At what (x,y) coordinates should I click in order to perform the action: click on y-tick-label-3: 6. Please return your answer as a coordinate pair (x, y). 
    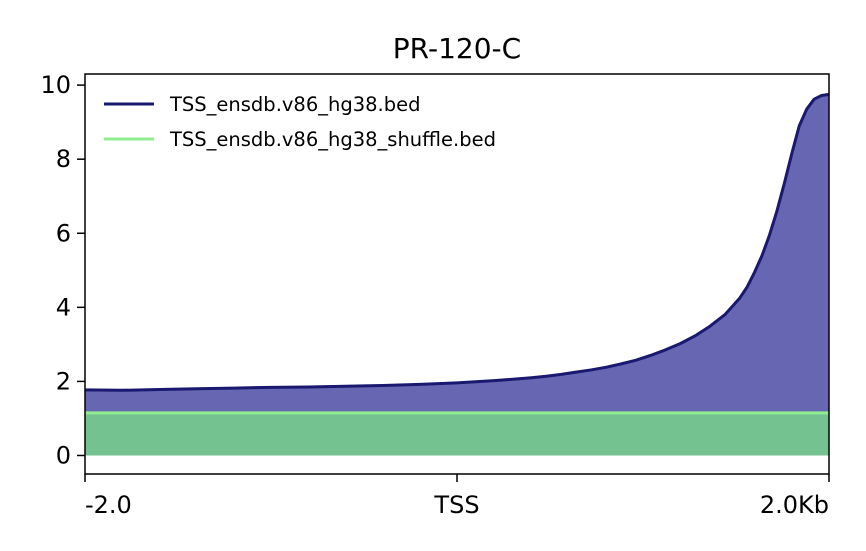
    Looking at the image, I should click on (63, 233).